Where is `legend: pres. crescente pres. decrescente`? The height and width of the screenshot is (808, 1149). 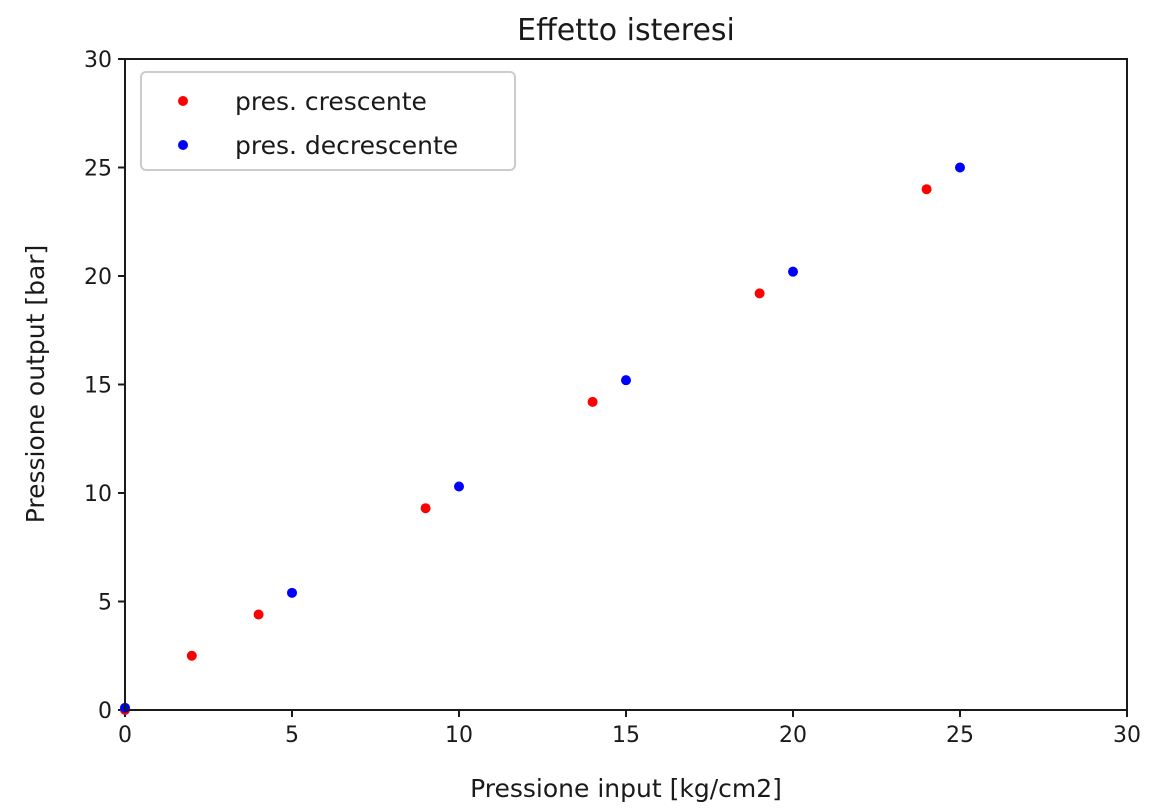 legend: pres. crescente pres. decrescente is located at coordinates (328, 121).